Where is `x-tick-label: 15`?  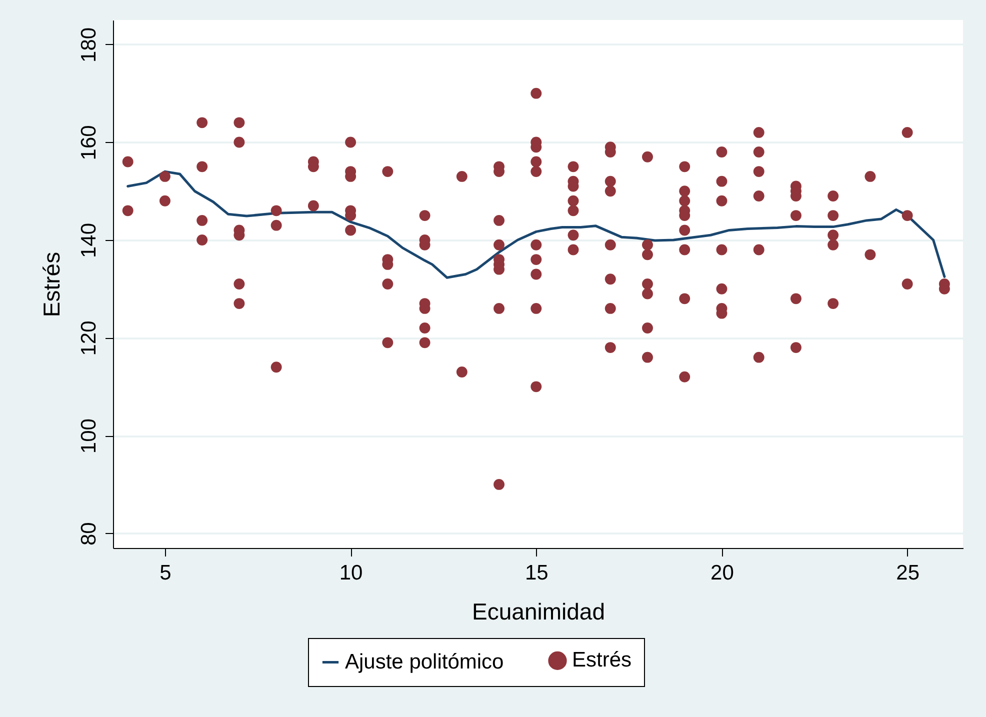 x-tick-label: 15 is located at coordinates (536, 573).